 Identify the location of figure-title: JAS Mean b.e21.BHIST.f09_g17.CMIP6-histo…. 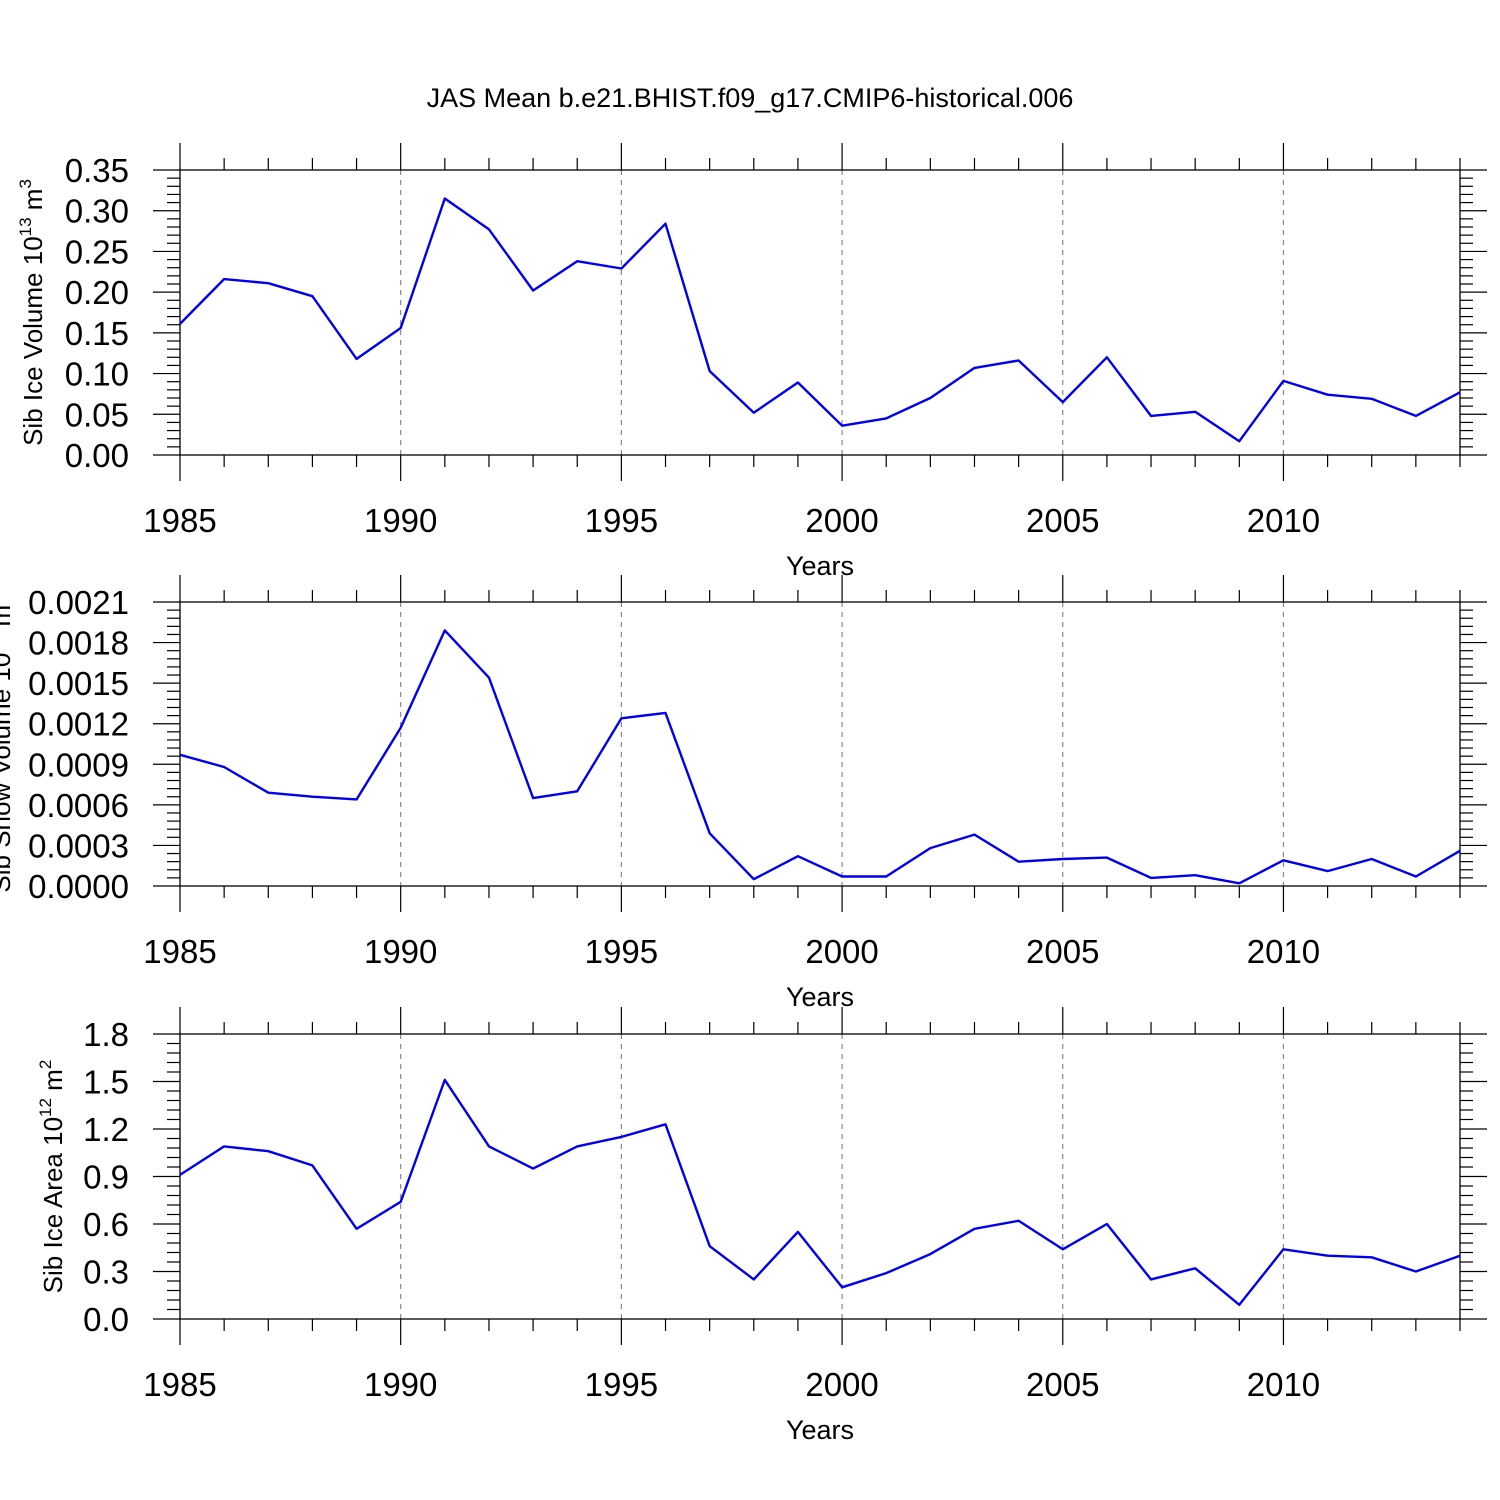
(750, 98).